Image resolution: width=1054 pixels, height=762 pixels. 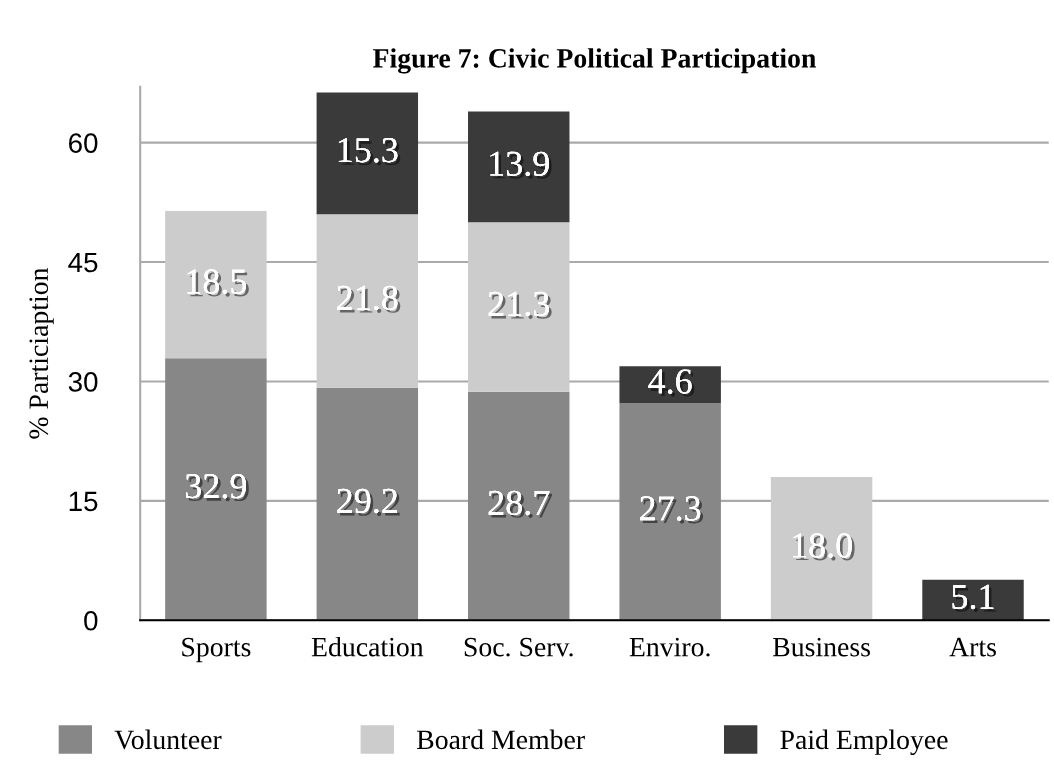 I want to click on data-label: 5.1, so click(x=974, y=598).